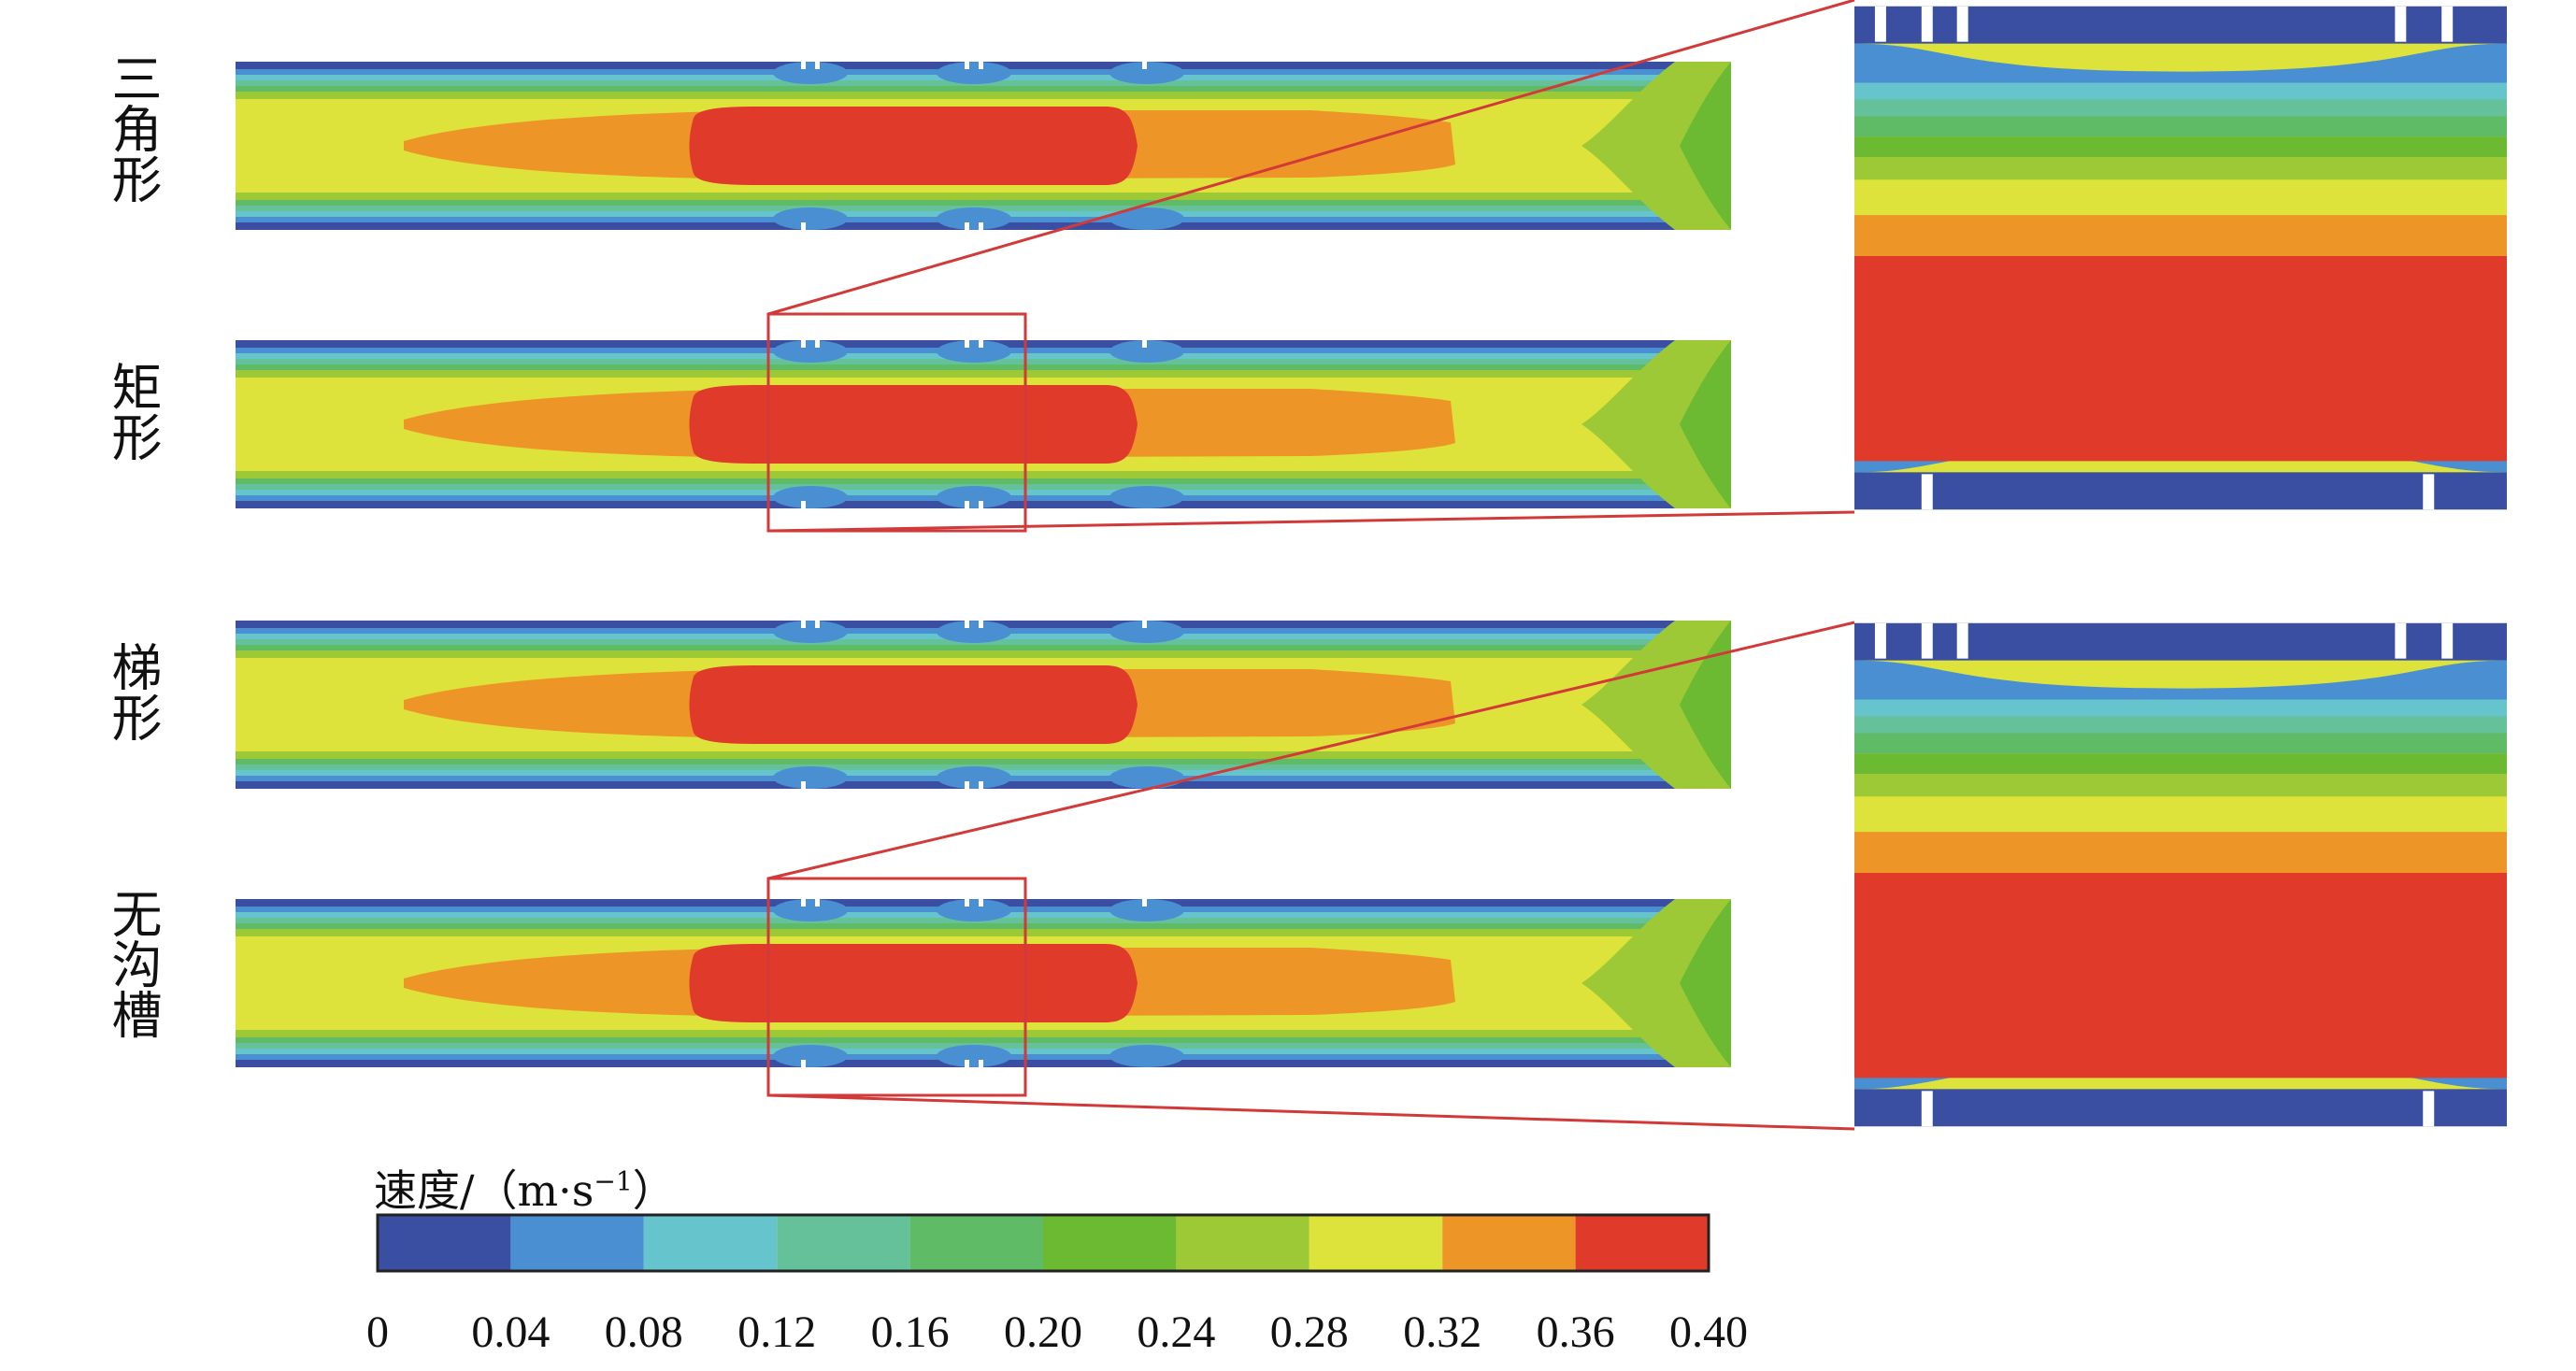 The image size is (2576, 1371). Describe the element at coordinates (654, 1191) in the screenshot. I see `legend-title-close: ）` at that location.